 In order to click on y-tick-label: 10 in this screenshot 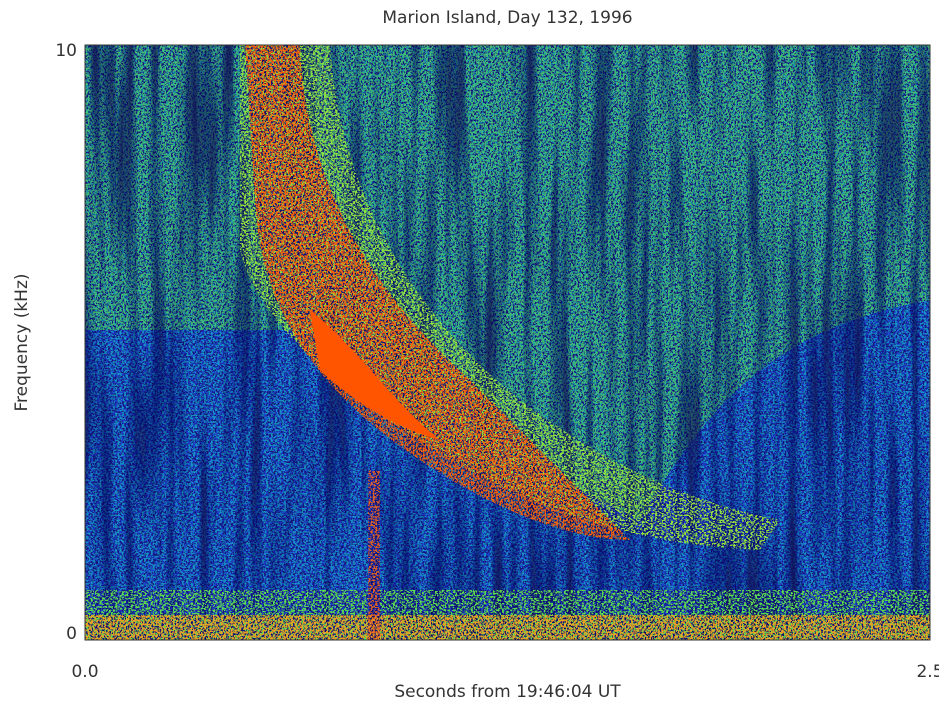, I will do `click(66, 51)`.